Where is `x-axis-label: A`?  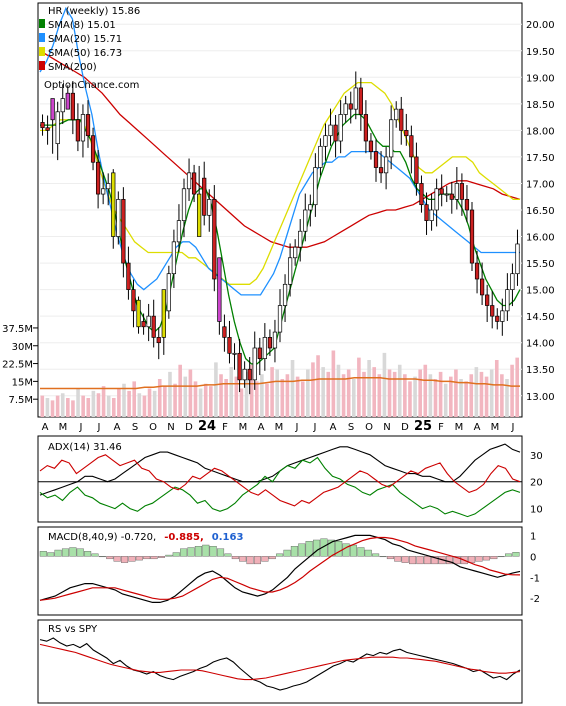
x-axis-label: A is located at coordinates (117, 427).